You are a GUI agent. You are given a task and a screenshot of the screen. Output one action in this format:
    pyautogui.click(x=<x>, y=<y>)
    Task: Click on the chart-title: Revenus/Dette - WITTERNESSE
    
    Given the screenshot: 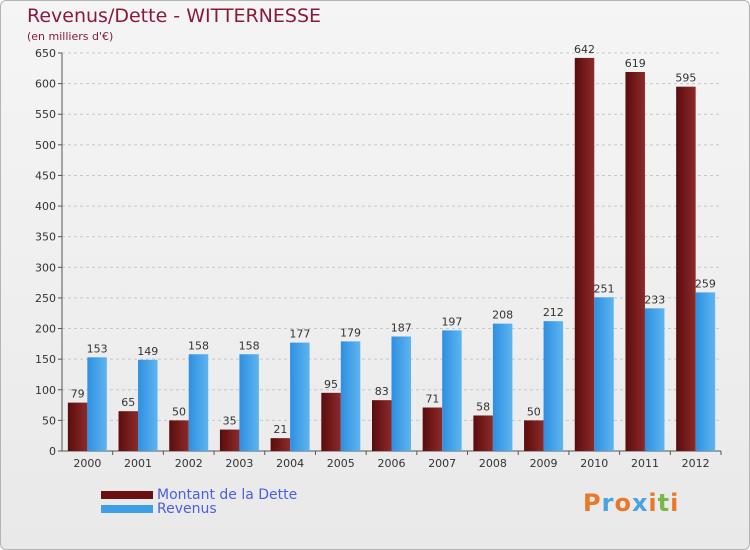 What is the action you would take?
    pyautogui.click(x=174, y=16)
    